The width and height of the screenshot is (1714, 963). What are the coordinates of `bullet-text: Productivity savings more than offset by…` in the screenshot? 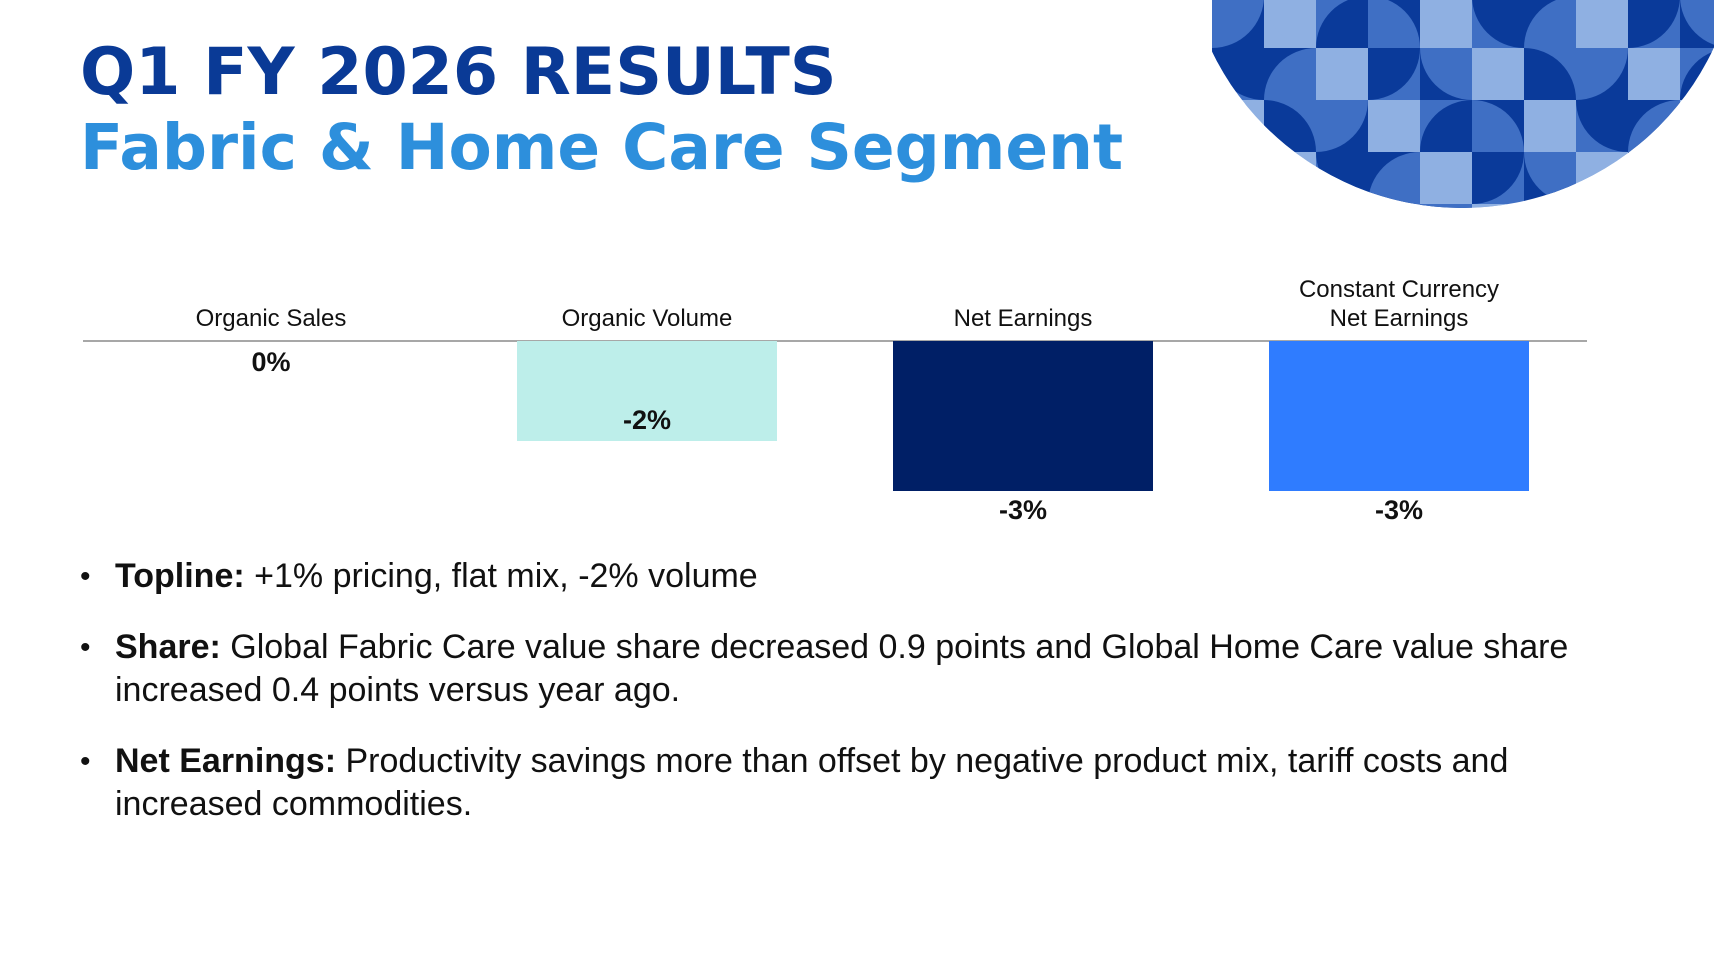 It's located at (812, 782).